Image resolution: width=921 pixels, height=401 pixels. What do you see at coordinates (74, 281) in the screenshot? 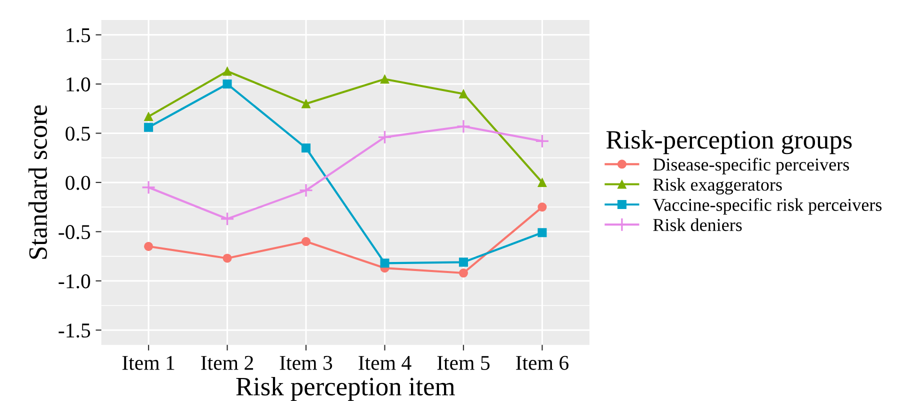
I see `y-tick-label: -1.0` at bounding box center [74, 281].